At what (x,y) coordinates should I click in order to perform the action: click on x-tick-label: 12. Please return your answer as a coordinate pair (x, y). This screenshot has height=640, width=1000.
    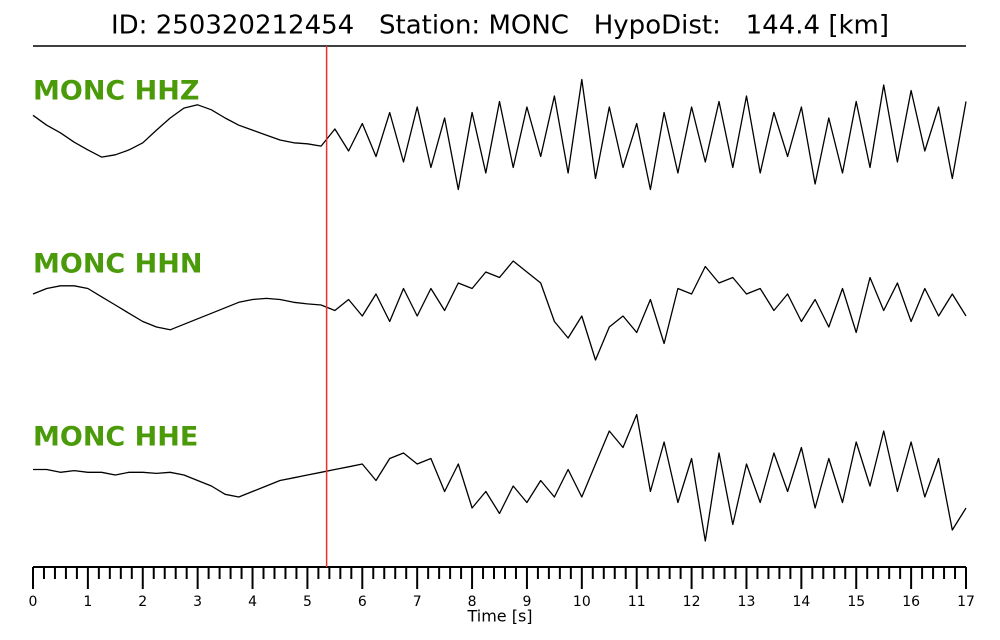
    Looking at the image, I should click on (692, 602).